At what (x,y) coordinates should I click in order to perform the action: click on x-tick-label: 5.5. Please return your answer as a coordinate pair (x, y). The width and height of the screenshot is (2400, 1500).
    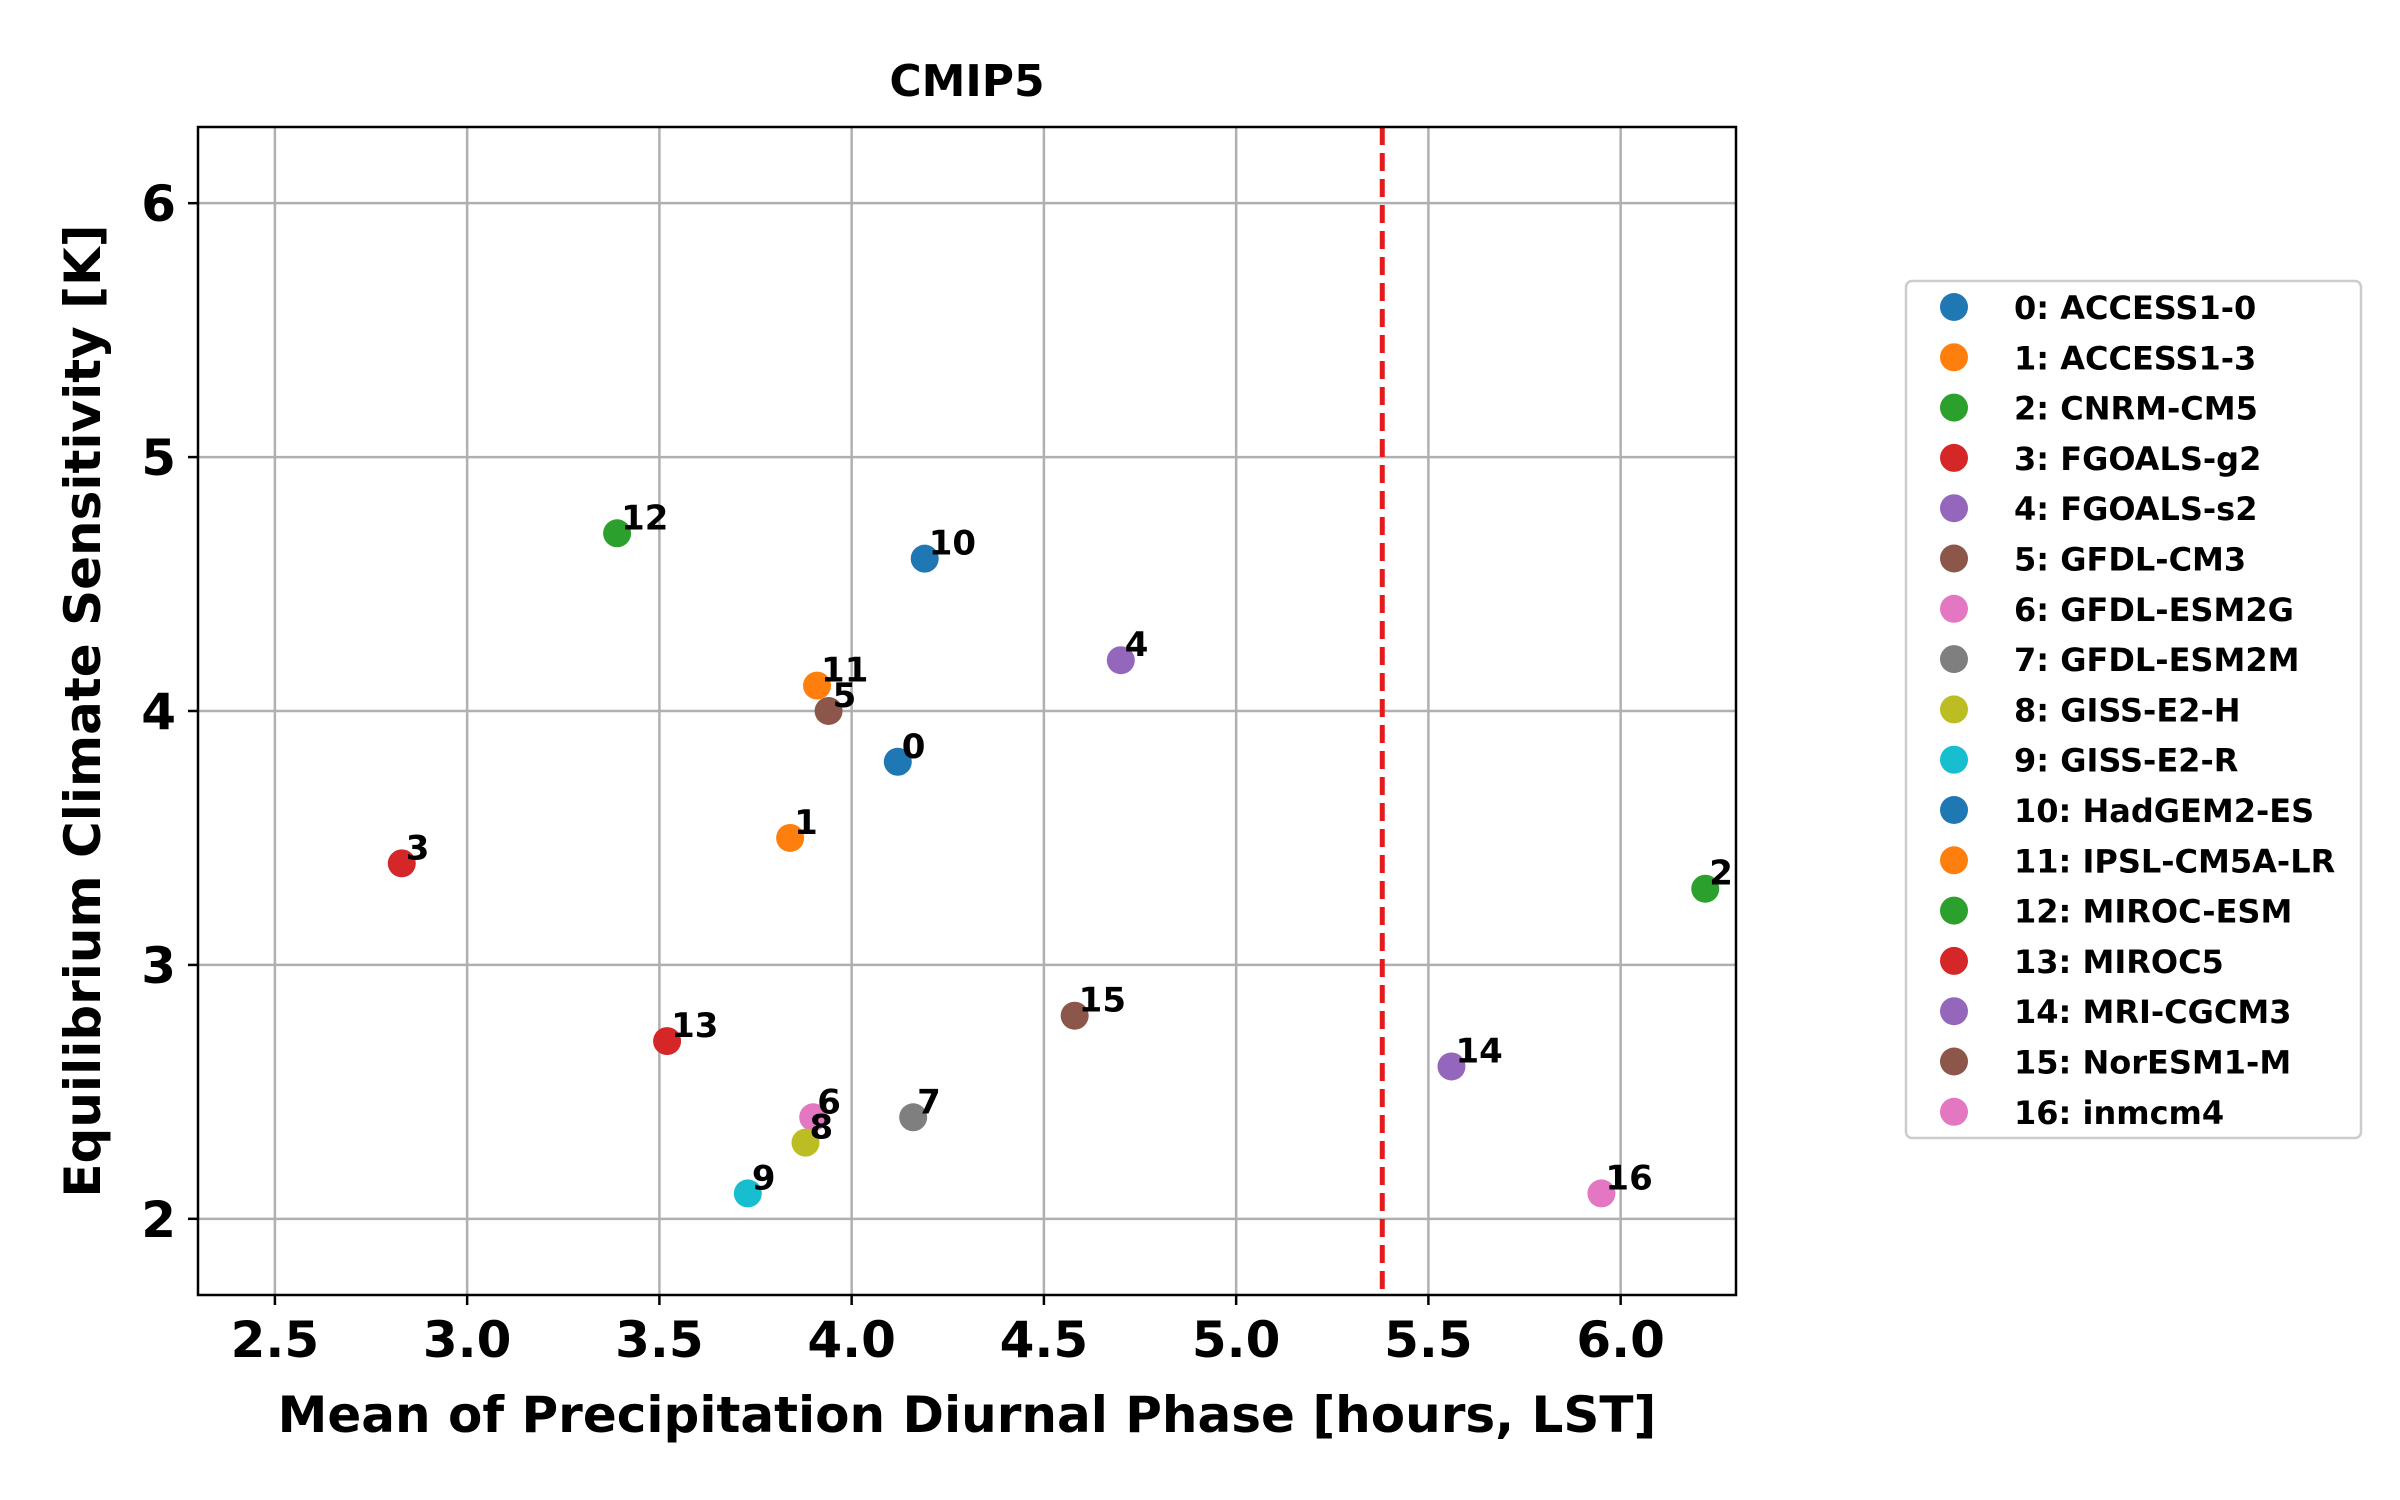
    Looking at the image, I should click on (1428, 1340).